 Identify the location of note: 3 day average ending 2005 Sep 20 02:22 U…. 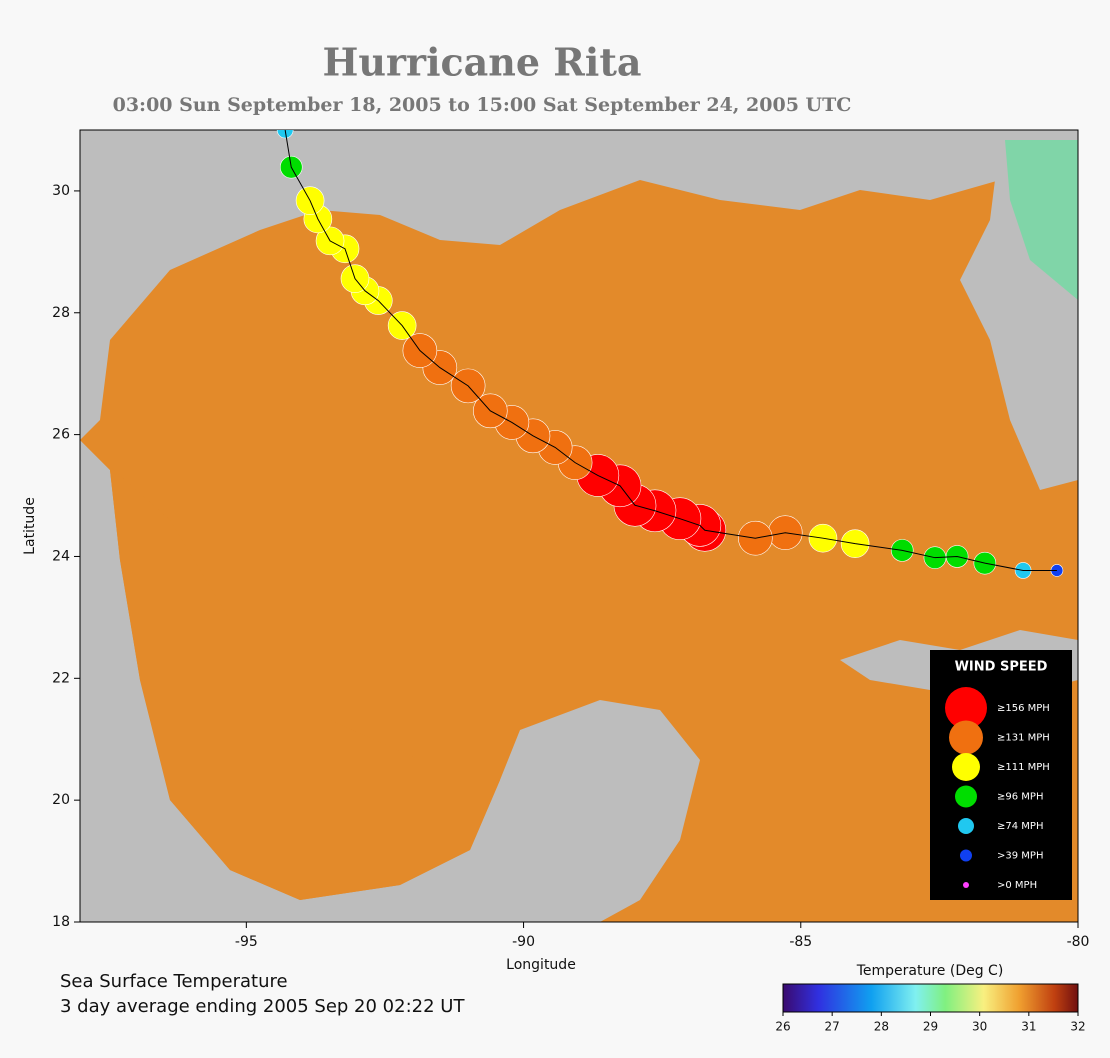
(262, 1006).